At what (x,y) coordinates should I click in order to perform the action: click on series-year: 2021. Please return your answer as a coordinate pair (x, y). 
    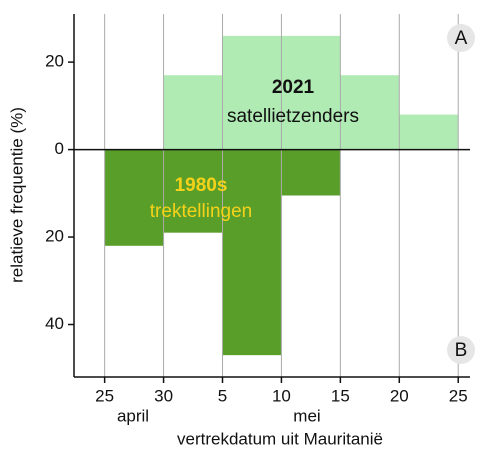
    Looking at the image, I should click on (293, 87).